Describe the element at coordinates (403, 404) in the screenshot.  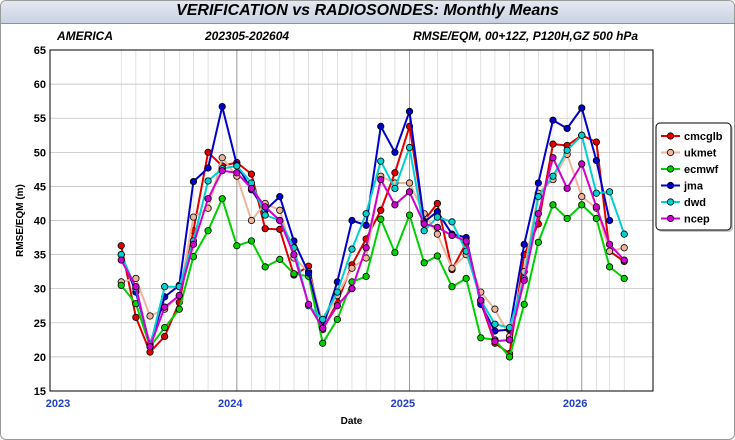
I see `x-tick-label: 2025` at that location.